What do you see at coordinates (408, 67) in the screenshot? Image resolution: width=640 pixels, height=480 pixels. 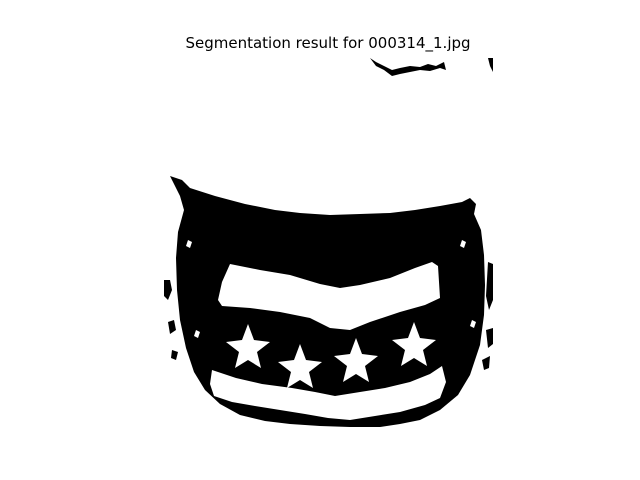 I see `mask-top-fragment` at bounding box center [408, 67].